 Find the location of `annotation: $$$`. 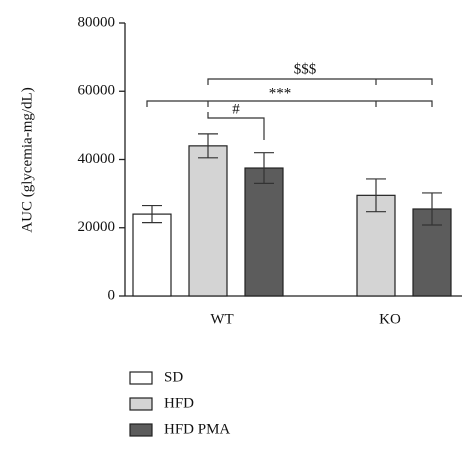

annotation: $$$ is located at coordinates (305, 69).